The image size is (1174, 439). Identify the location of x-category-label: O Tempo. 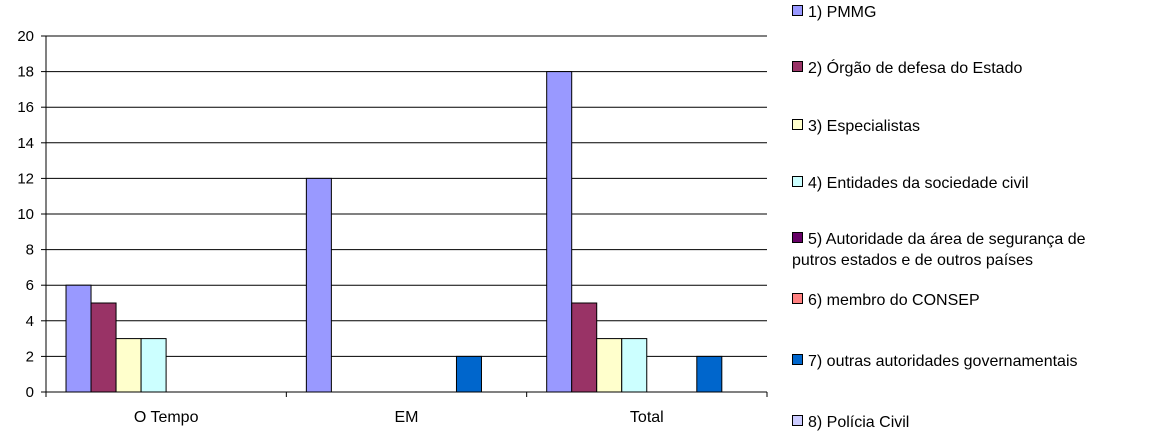
(166, 417).